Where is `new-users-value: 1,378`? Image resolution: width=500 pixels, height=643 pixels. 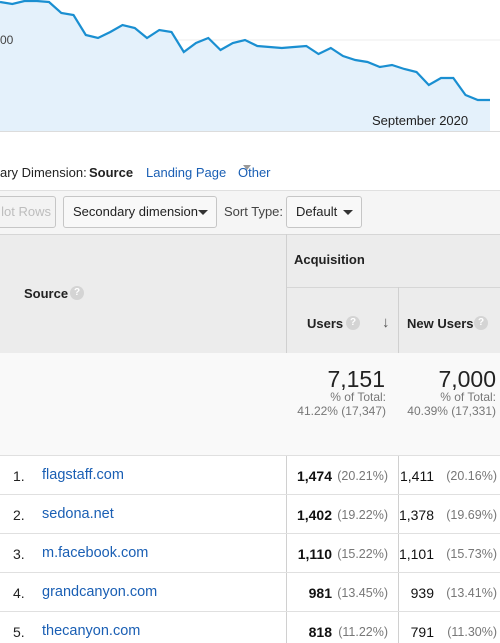 new-users-value: 1,378 is located at coordinates (416, 515).